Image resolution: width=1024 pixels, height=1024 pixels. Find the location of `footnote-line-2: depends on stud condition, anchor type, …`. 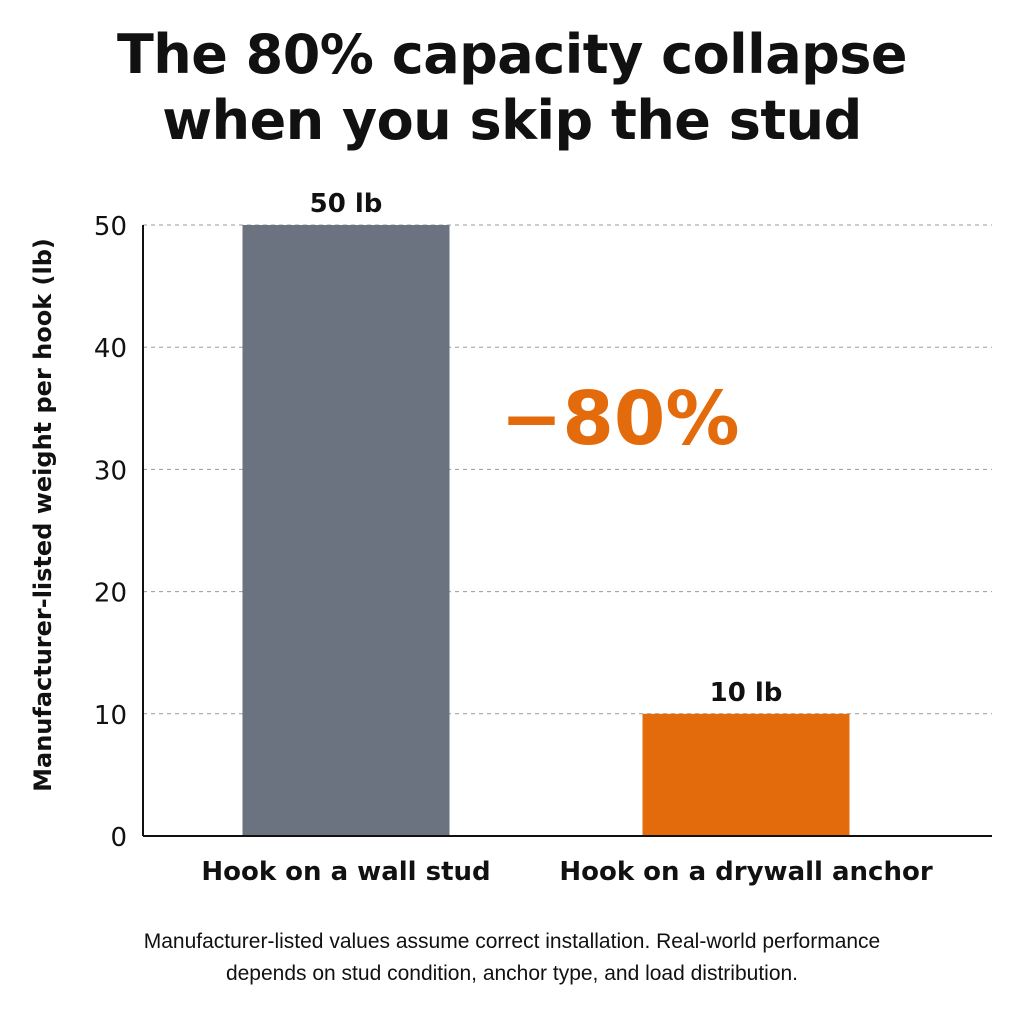

footnote-line-2: depends on stud condition, anchor type, … is located at coordinates (512, 973).